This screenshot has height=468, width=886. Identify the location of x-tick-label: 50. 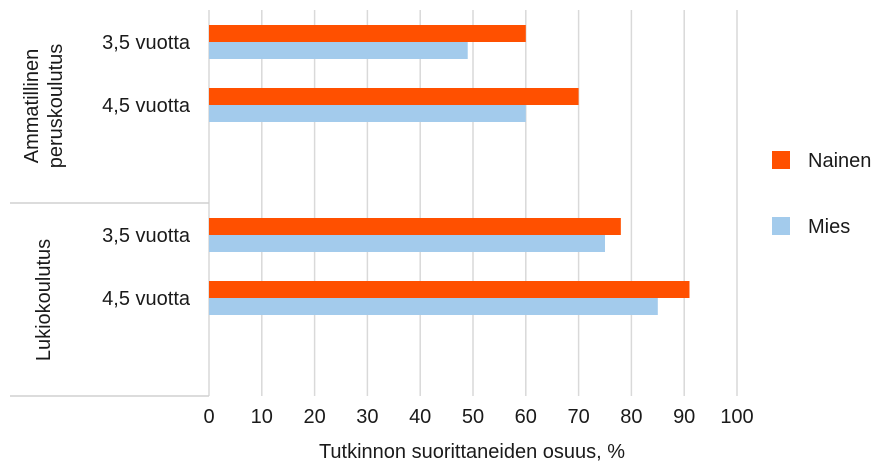
(473, 417).